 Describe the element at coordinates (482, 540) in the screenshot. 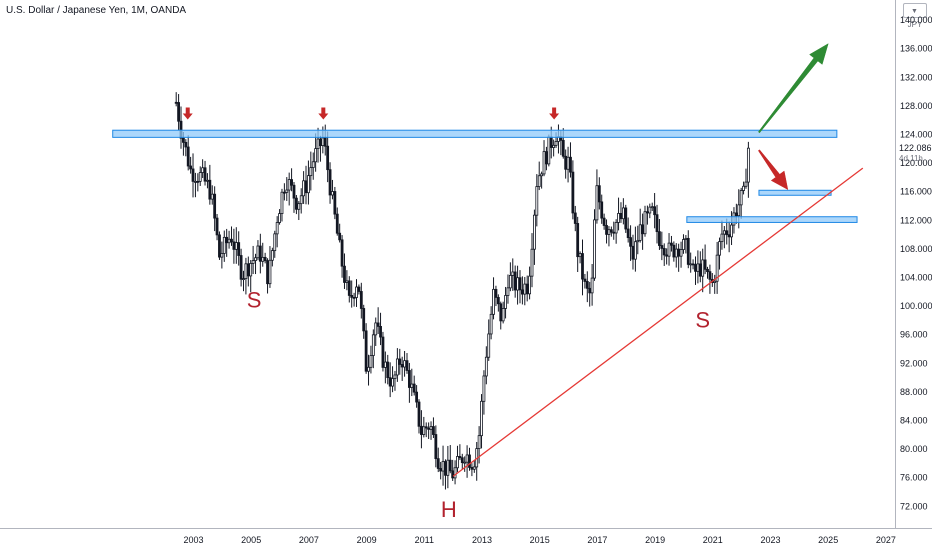

I see `x-tick-label: 2013` at that location.